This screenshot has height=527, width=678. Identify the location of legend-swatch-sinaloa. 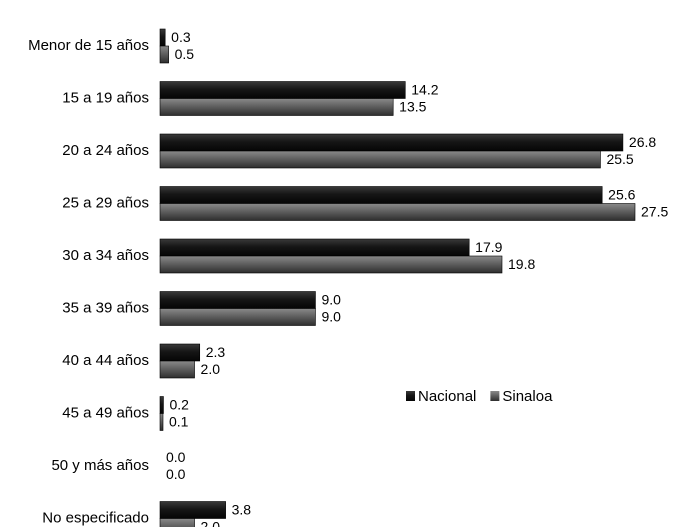
(495, 396).